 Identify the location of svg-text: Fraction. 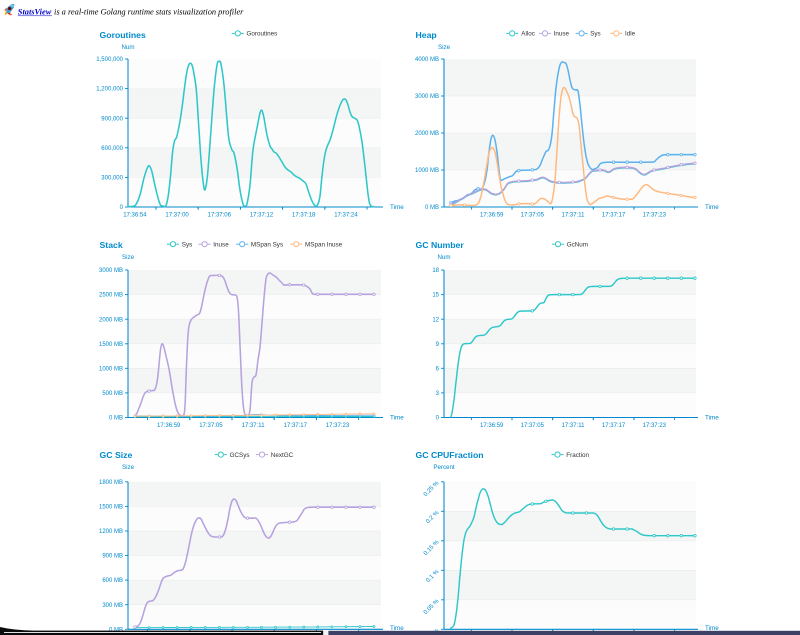
(577, 455).